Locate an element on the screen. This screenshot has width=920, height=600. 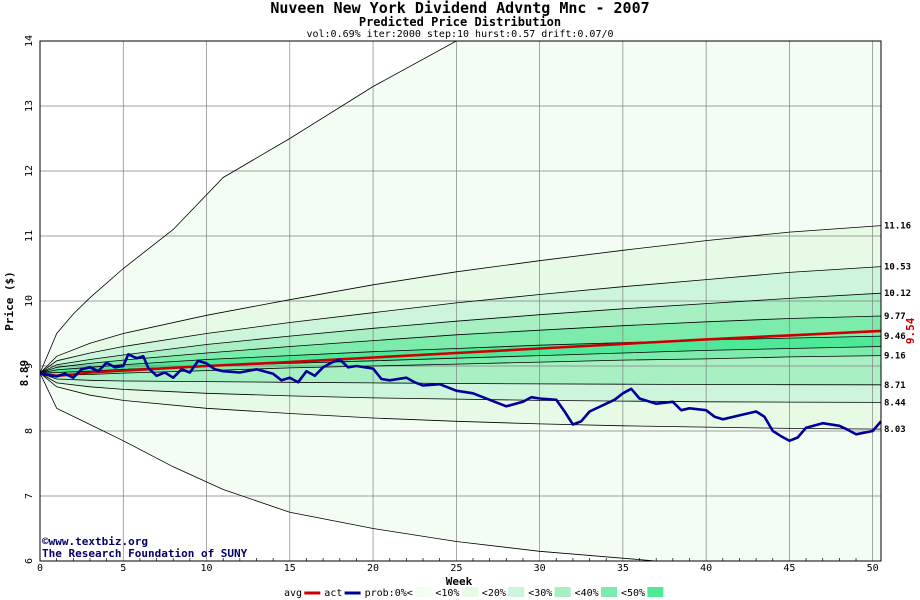
legend-label-3: <10% is located at coordinates (447, 593).